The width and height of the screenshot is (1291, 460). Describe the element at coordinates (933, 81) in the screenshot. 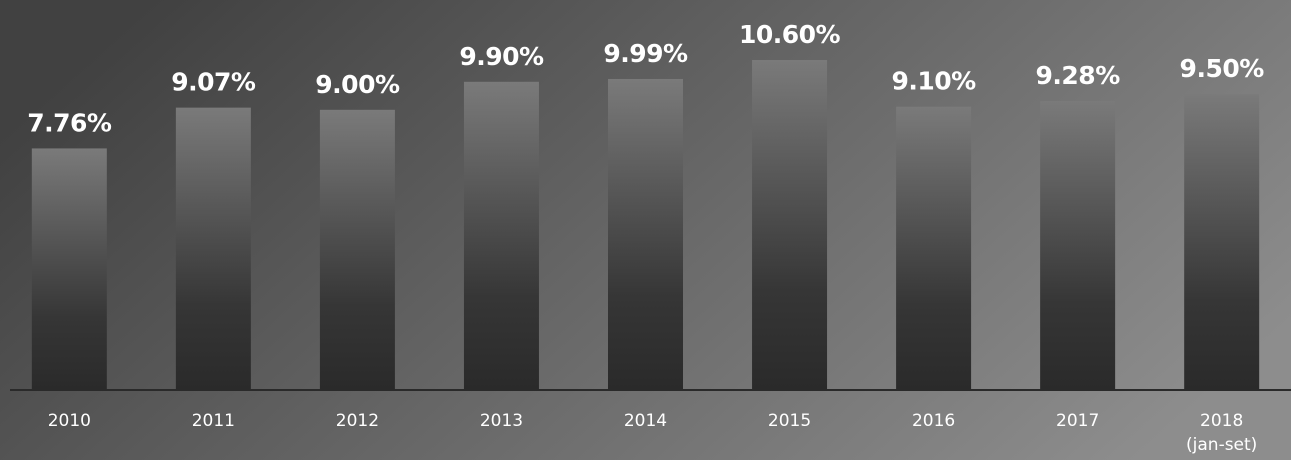

I see `value-label: 9.10%` at that location.